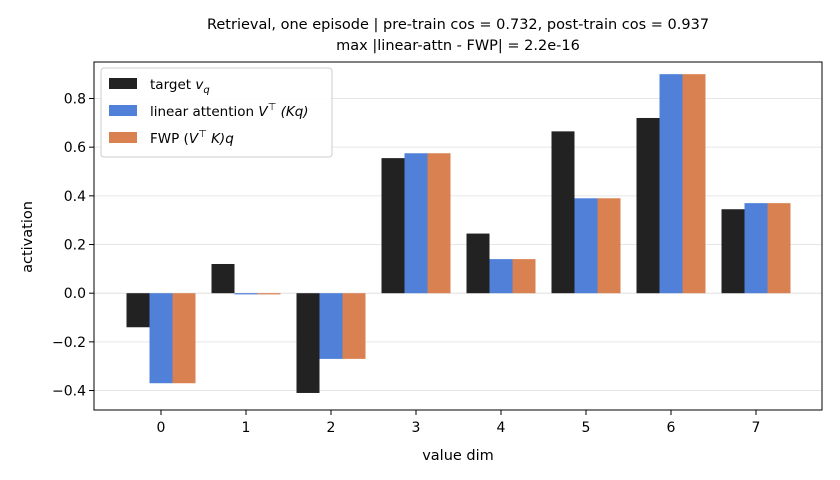 This screenshot has width=840, height=480. Describe the element at coordinates (75, 246) in the screenshot. I see `y-tick-label: 0.2` at that location.